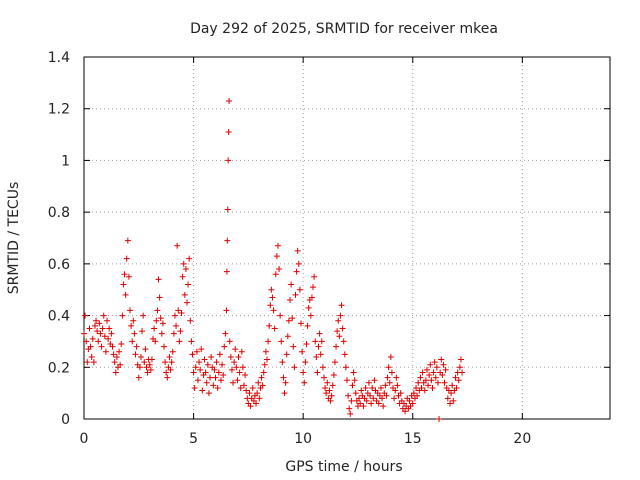 Image resolution: width=640 pixels, height=480 pixels. I want to click on y-tick-label: 0.6, so click(59, 265).